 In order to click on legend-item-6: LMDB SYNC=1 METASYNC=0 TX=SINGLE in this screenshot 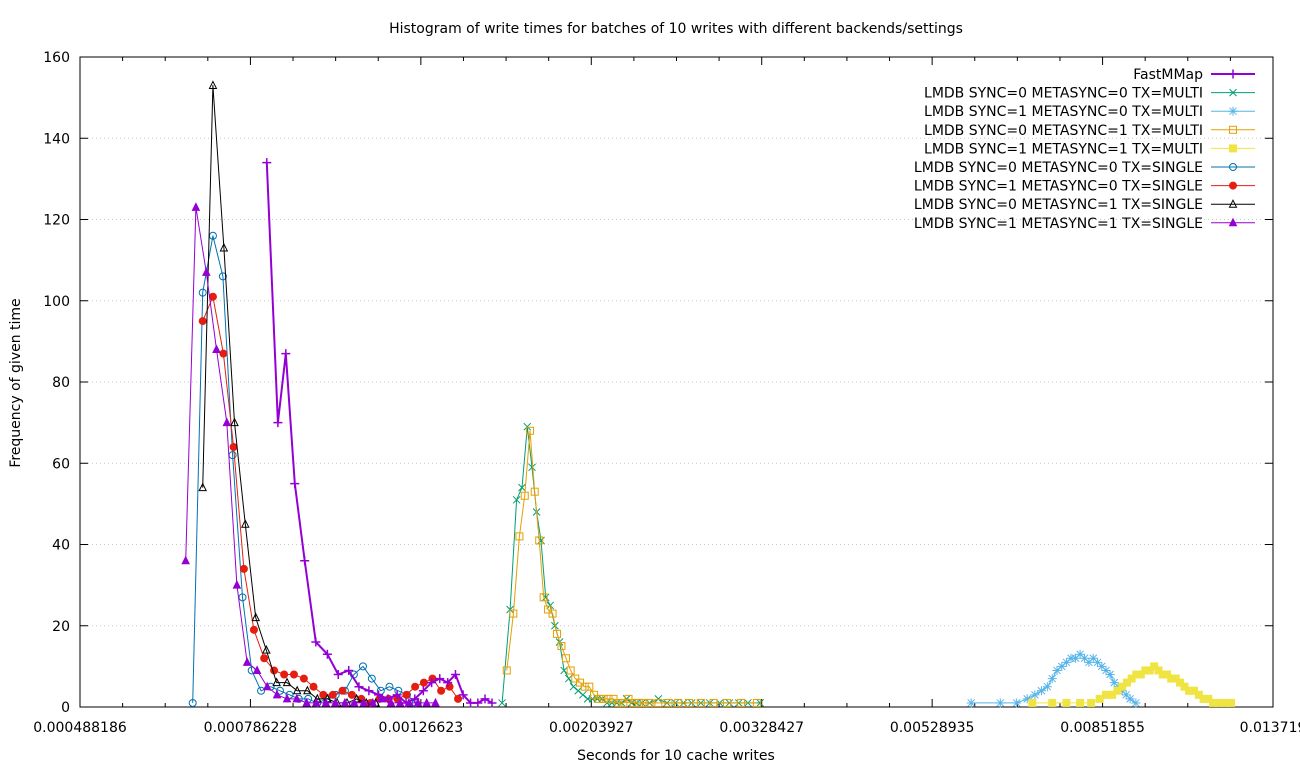, I will do `click(1084, 187)`.